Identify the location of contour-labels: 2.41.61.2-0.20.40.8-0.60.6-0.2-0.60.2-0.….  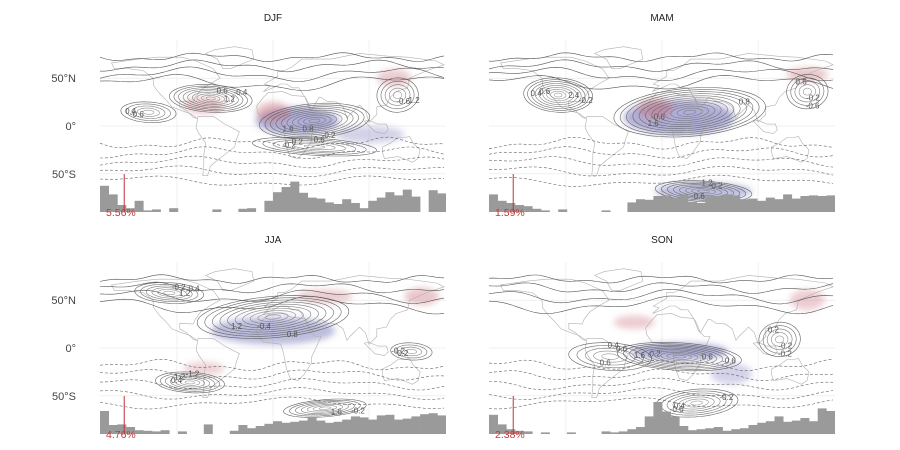
(676, 139).